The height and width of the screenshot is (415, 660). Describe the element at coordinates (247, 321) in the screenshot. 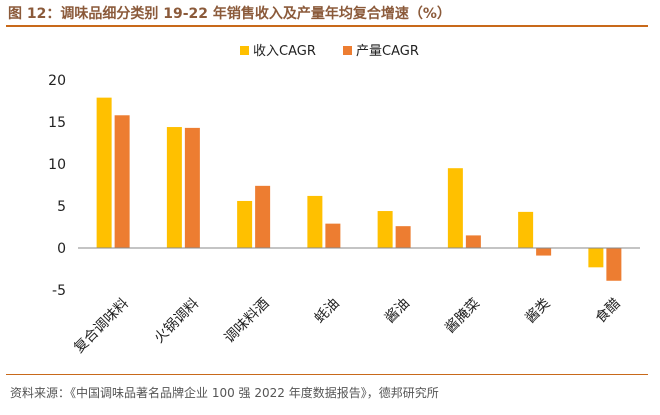

I see `x-category-label: 调味料酒` at that location.